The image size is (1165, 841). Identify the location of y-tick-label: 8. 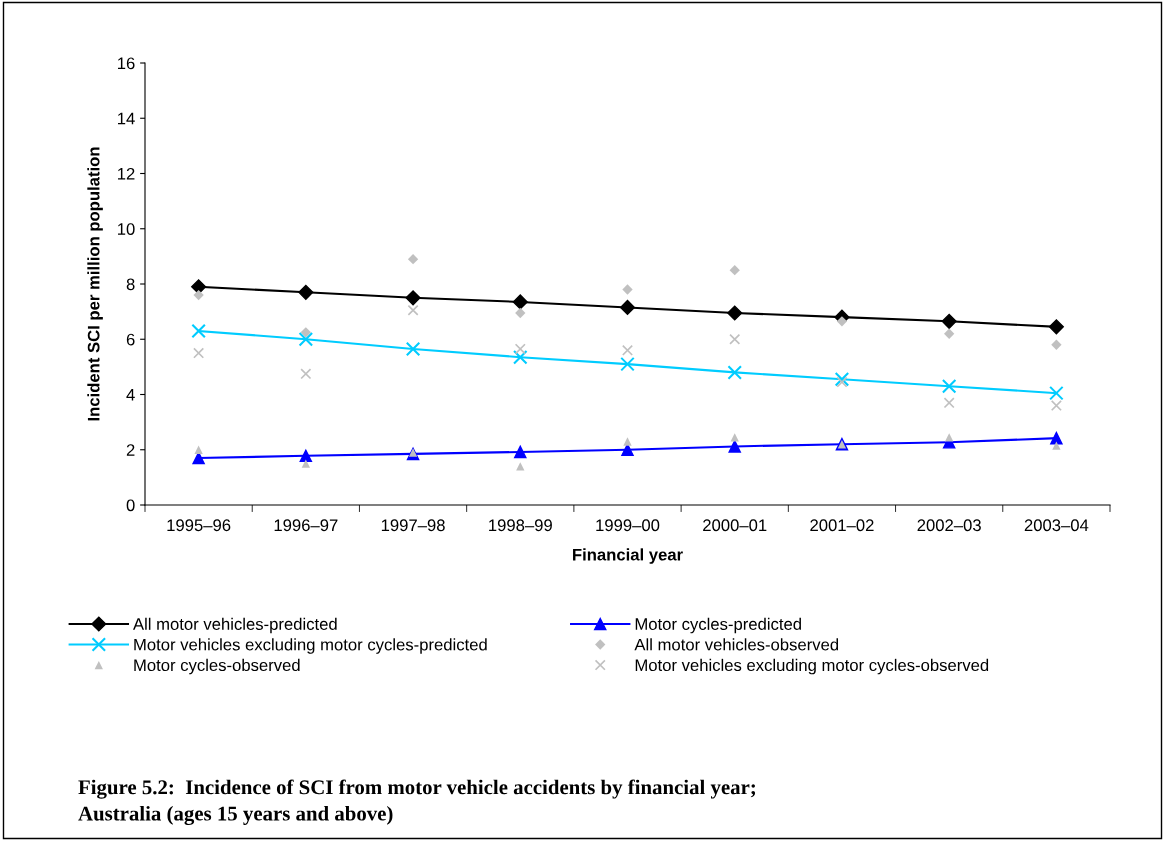
(130, 284).